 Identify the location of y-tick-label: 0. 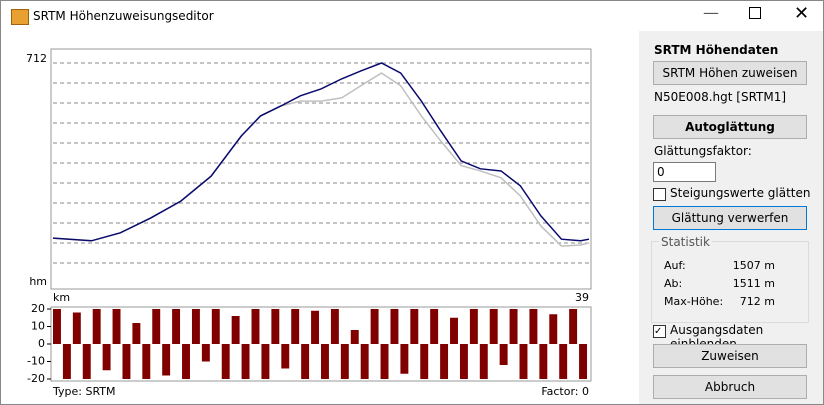
(41, 343).